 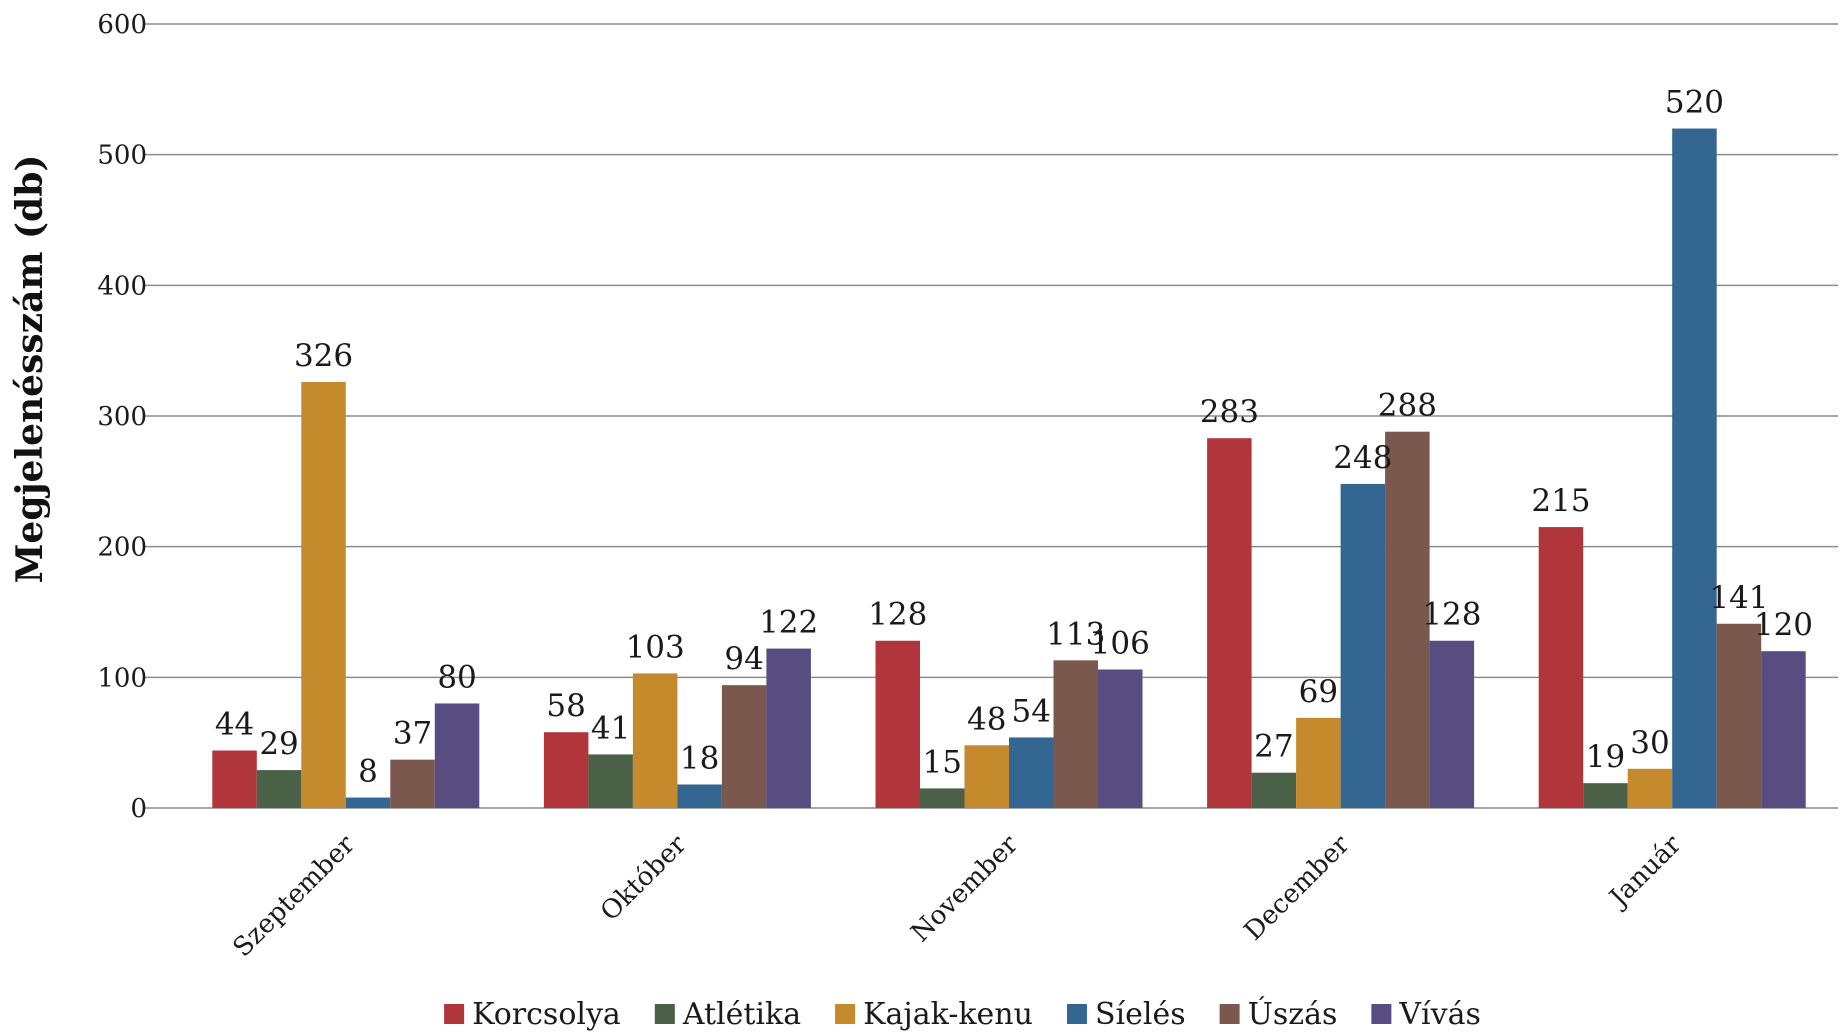 I want to click on data-label: 520, so click(x=1694, y=103).